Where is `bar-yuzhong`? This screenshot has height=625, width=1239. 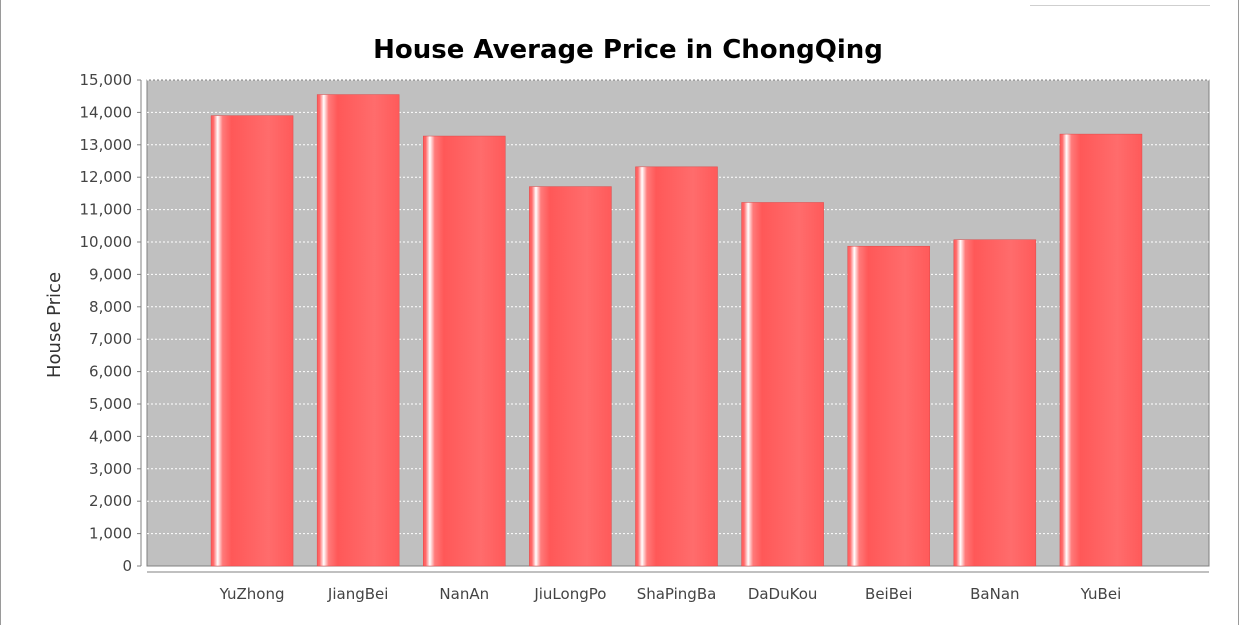
bar-yuzhong is located at coordinates (252, 341).